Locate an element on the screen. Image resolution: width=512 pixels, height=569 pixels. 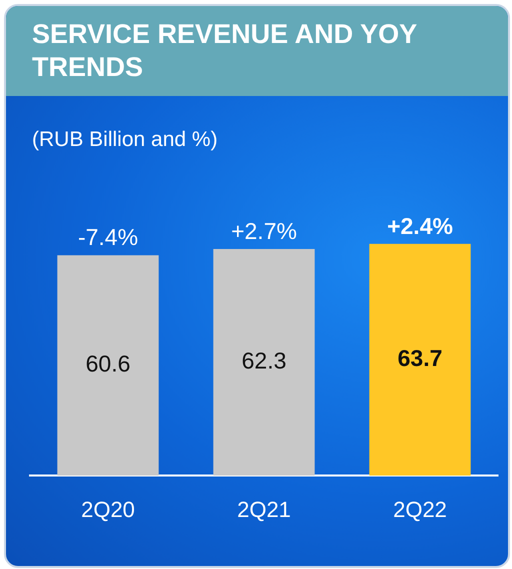
data-label: 62.3 is located at coordinates (264, 361).